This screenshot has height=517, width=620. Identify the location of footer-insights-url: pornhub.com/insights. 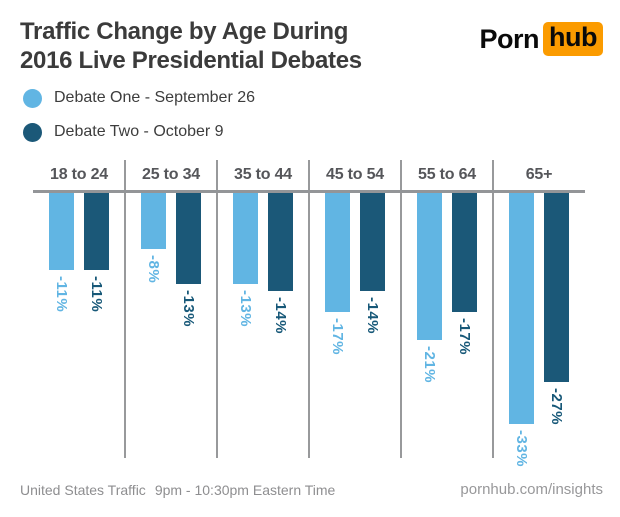
(531, 489).